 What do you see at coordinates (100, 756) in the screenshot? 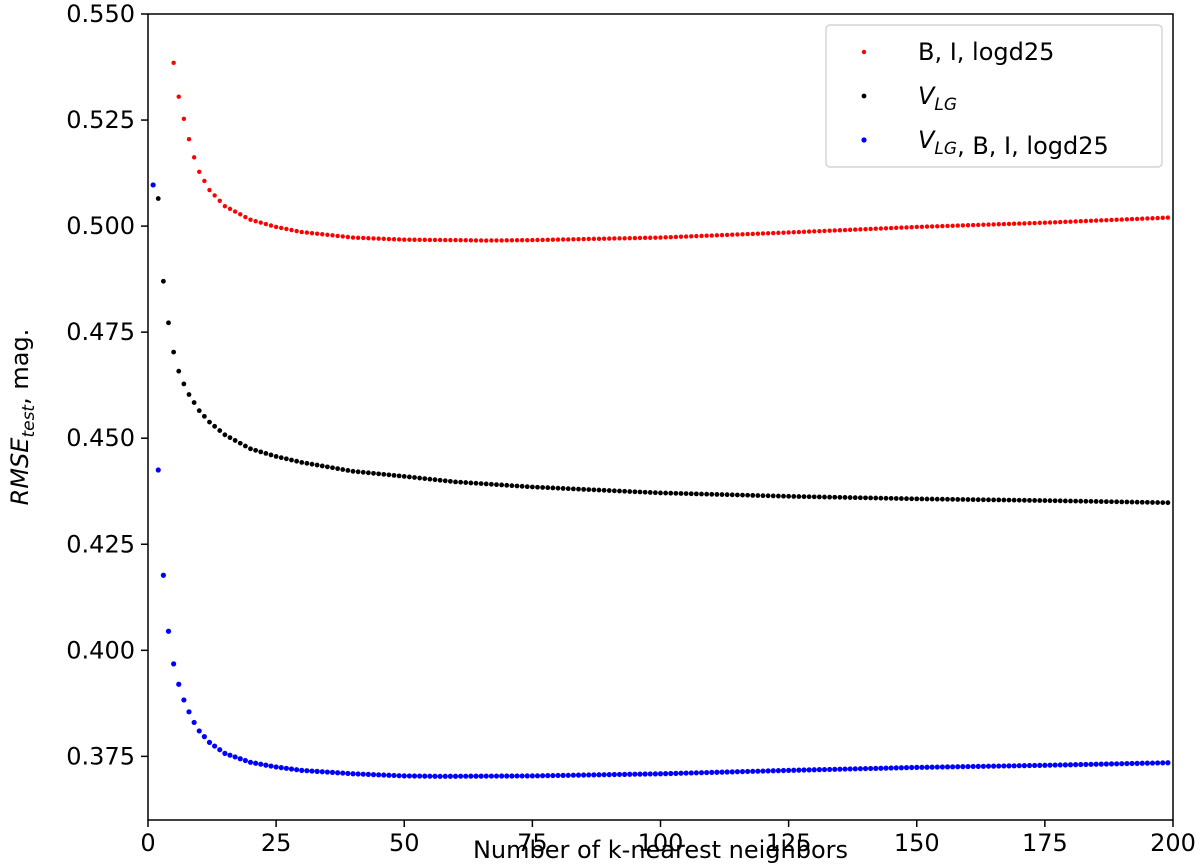
I see `y-tick-label: 0.375` at bounding box center [100, 756].